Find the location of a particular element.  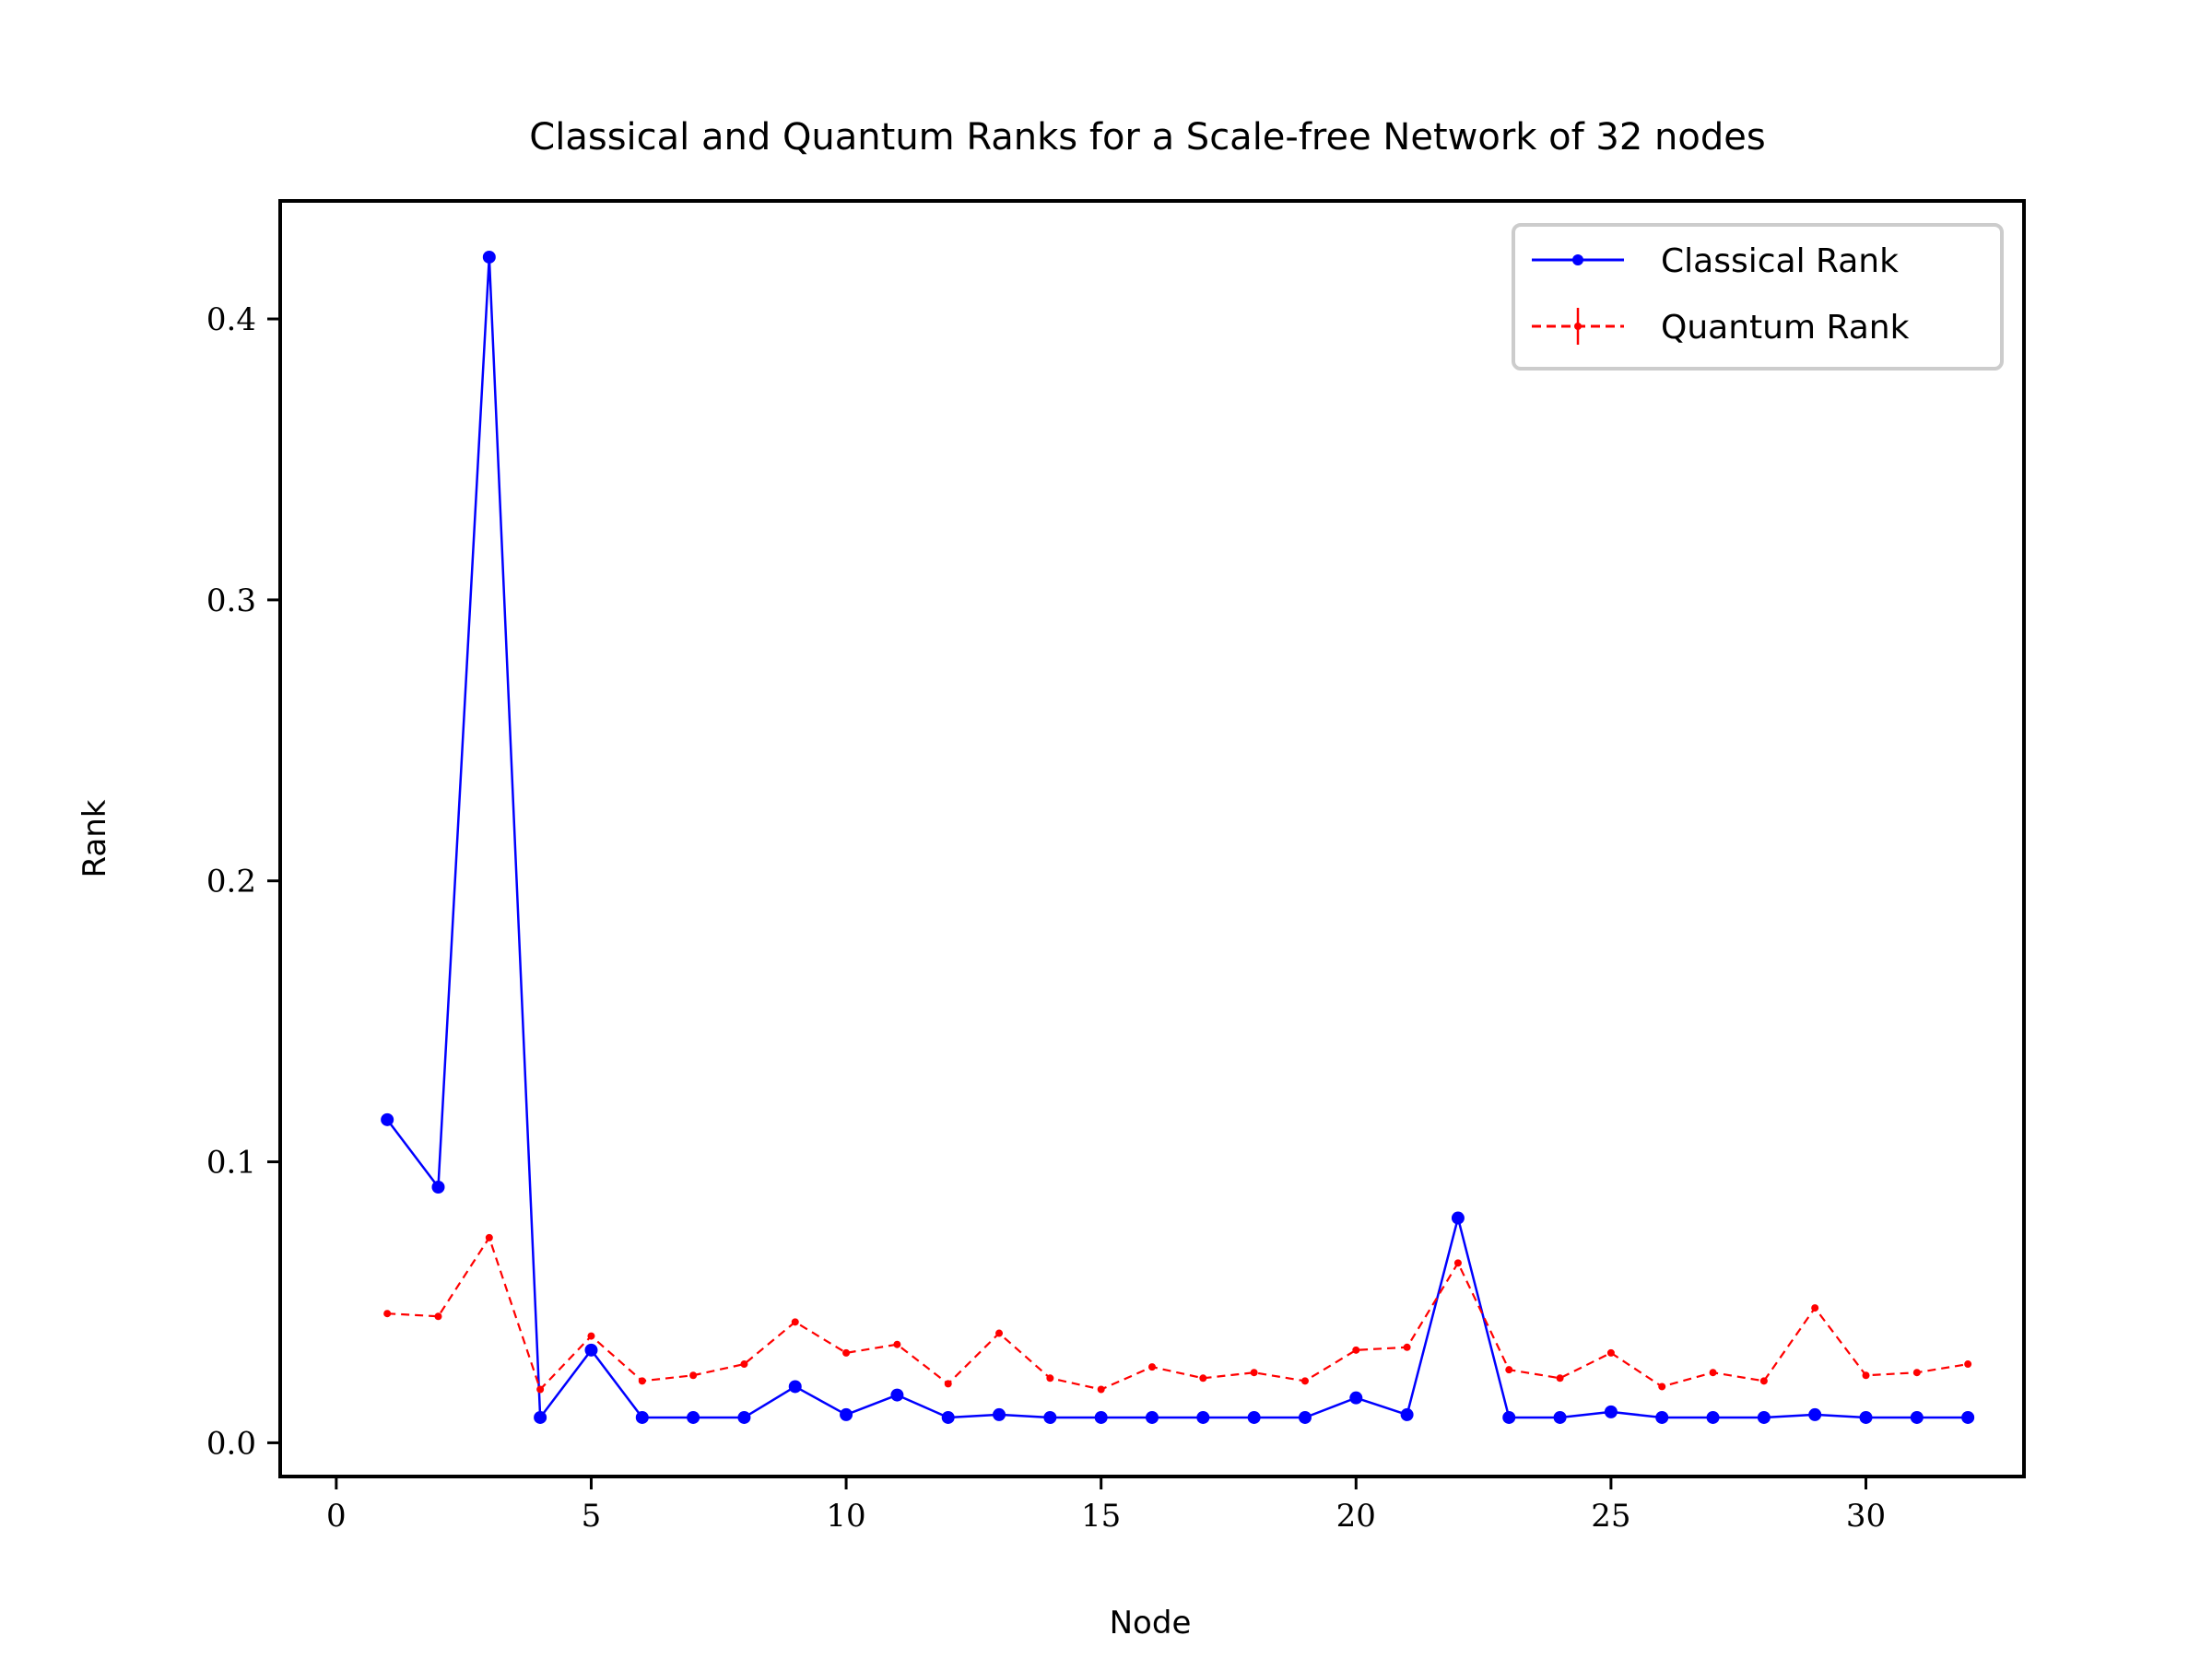

y-axis-label: Rank is located at coordinates (94, 838).